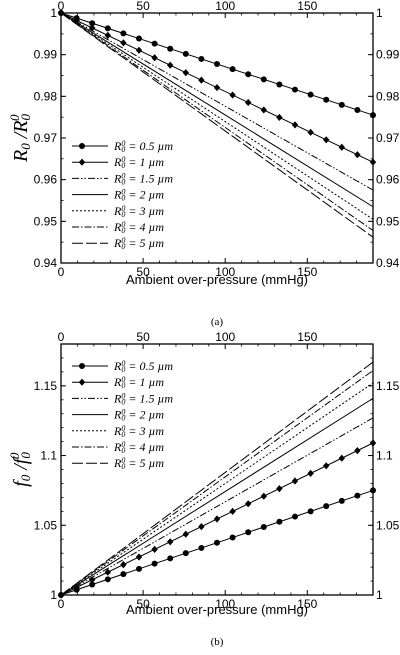  I want to click on legend-label: R00 = 3 µm, so click(138, 210).